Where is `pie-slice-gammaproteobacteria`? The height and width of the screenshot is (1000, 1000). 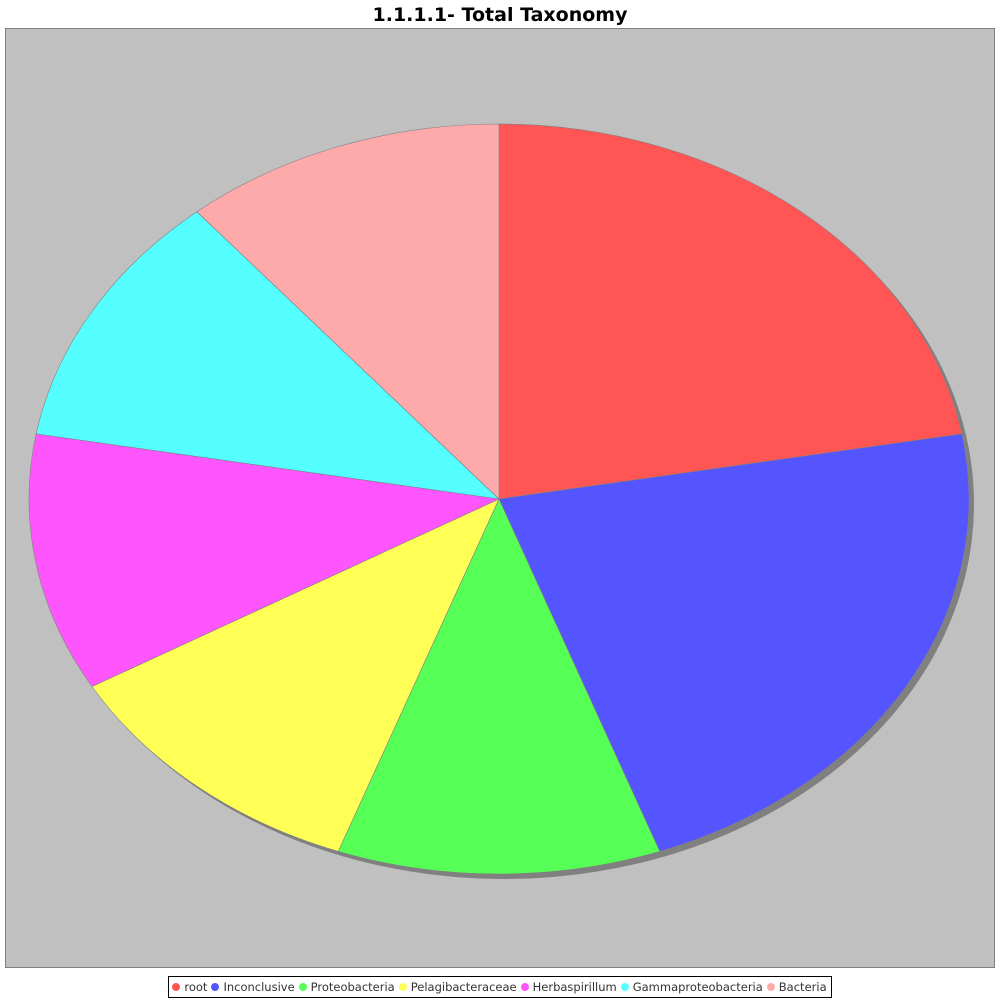 pie-slice-gammaproteobacteria is located at coordinates (267, 355).